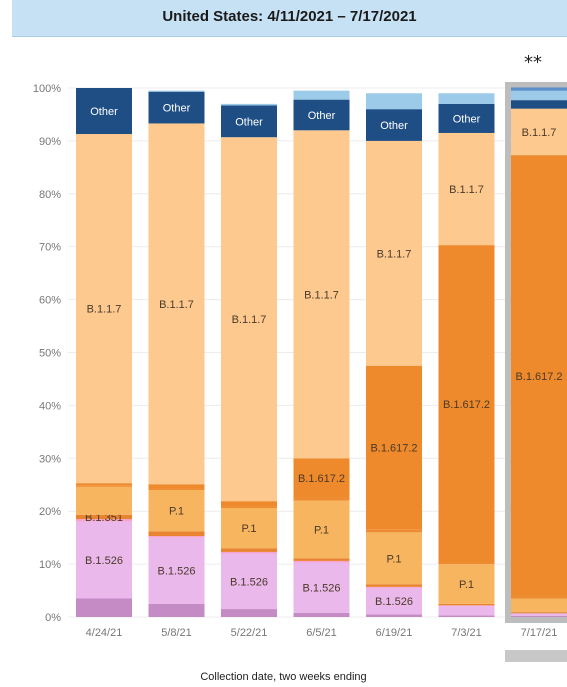  What do you see at coordinates (50, 354) in the screenshot?
I see `y-tick-label: 50%` at bounding box center [50, 354].